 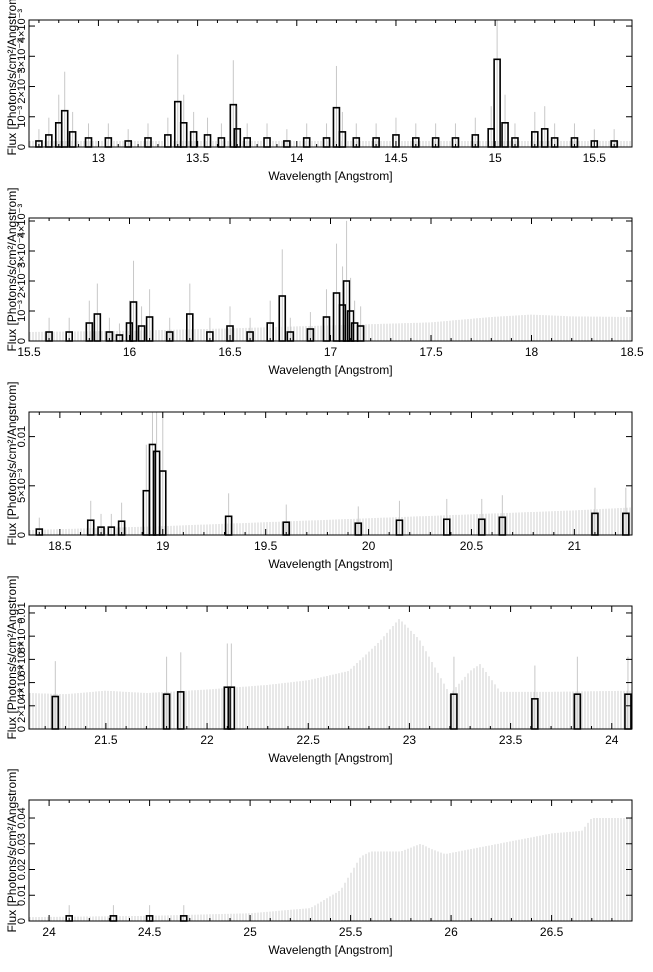 What do you see at coordinates (351, 932) in the screenshot?
I see `x-tick-label: 25.5` at bounding box center [351, 932].